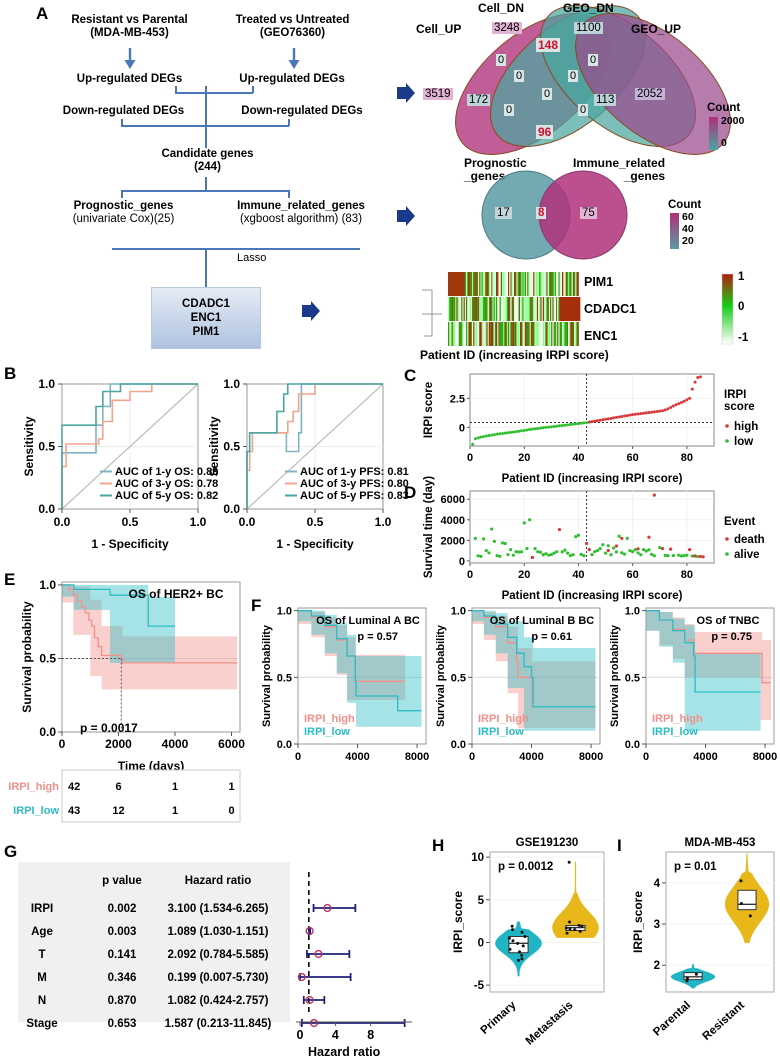  What do you see at coordinates (123, 219) in the screenshot?
I see `flowchart-prognostic-line2: (univariate Cox)(25)` at bounding box center [123, 219].